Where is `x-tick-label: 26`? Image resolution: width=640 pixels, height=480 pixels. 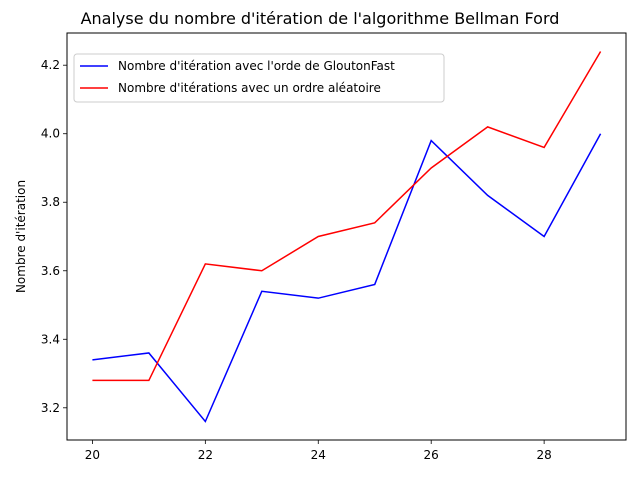
x-tick-label: 26 is located at coordinates (431, 455).